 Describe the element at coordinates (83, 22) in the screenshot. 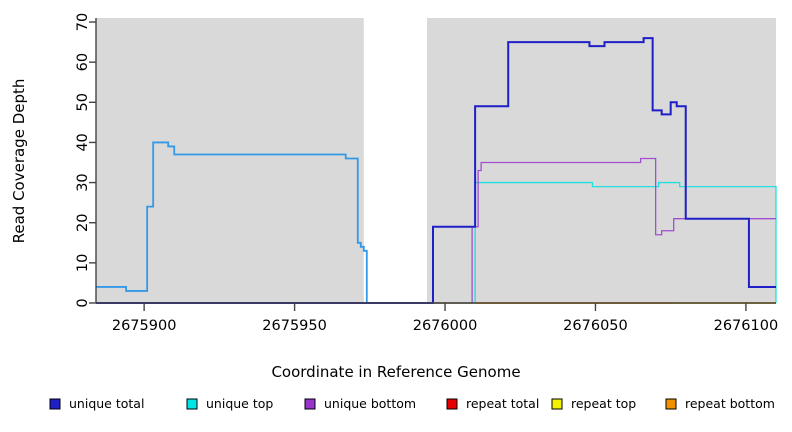

I see `y-tick-label: 70` at that location.